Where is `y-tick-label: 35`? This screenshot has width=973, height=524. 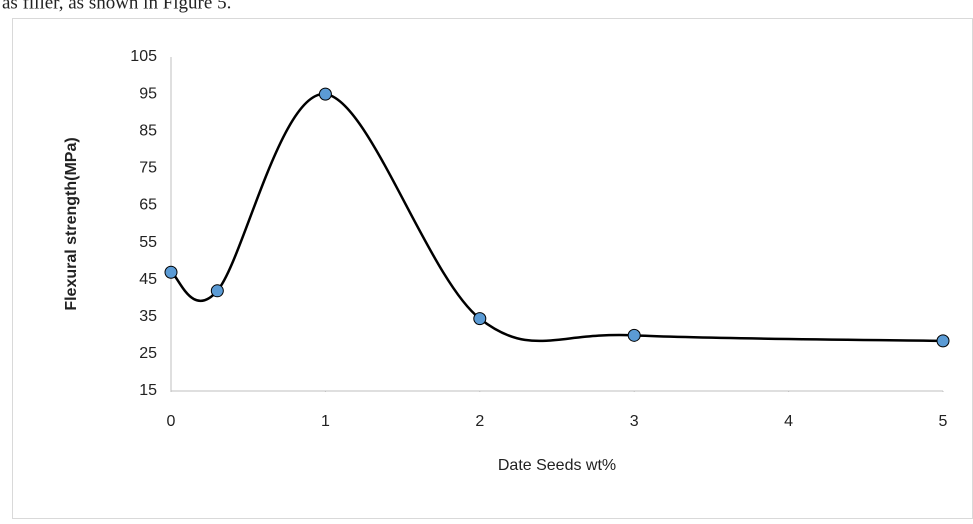
y-tick-label: 35 is located at coordinates (148, 316).